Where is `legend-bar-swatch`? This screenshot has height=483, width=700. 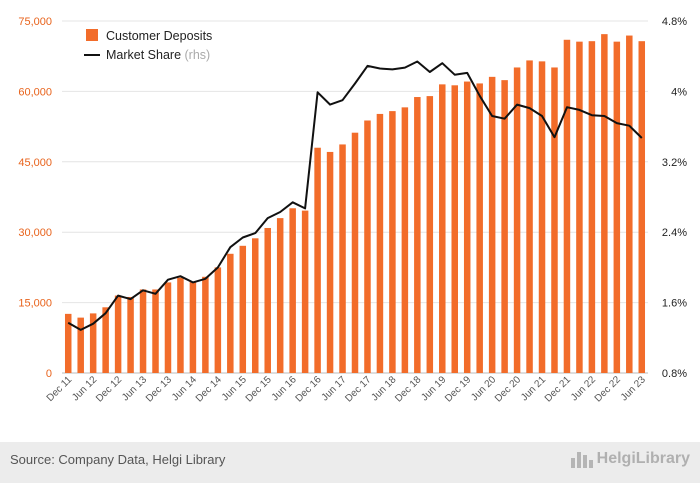
legend-bar-swatch is located at coordinates (92, 35).